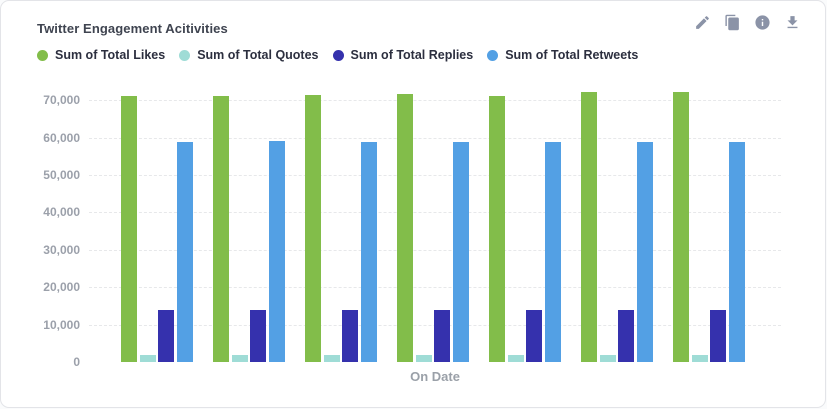 Image resolution: width=827 pixels, height=409 pixels. What do you see at coordinates (61, 175) in the screenshot?
I see `y-axis-tick-label: 50,000` at bounding box center [61, 175].